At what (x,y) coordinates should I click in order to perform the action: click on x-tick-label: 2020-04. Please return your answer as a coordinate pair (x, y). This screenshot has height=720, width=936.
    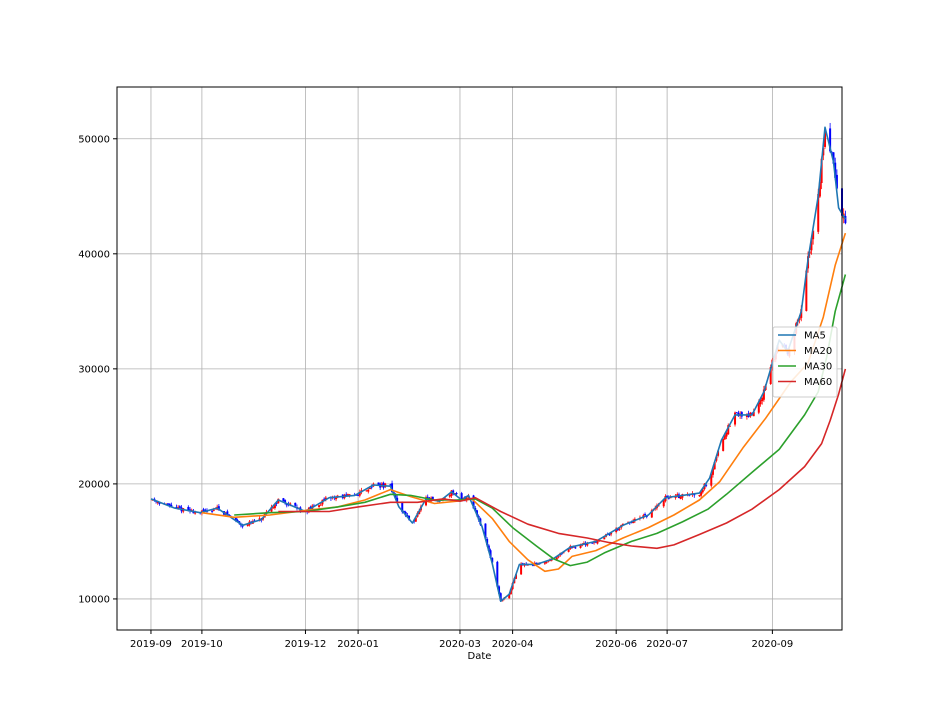
    Looking at the image, I should click on (513, 644).